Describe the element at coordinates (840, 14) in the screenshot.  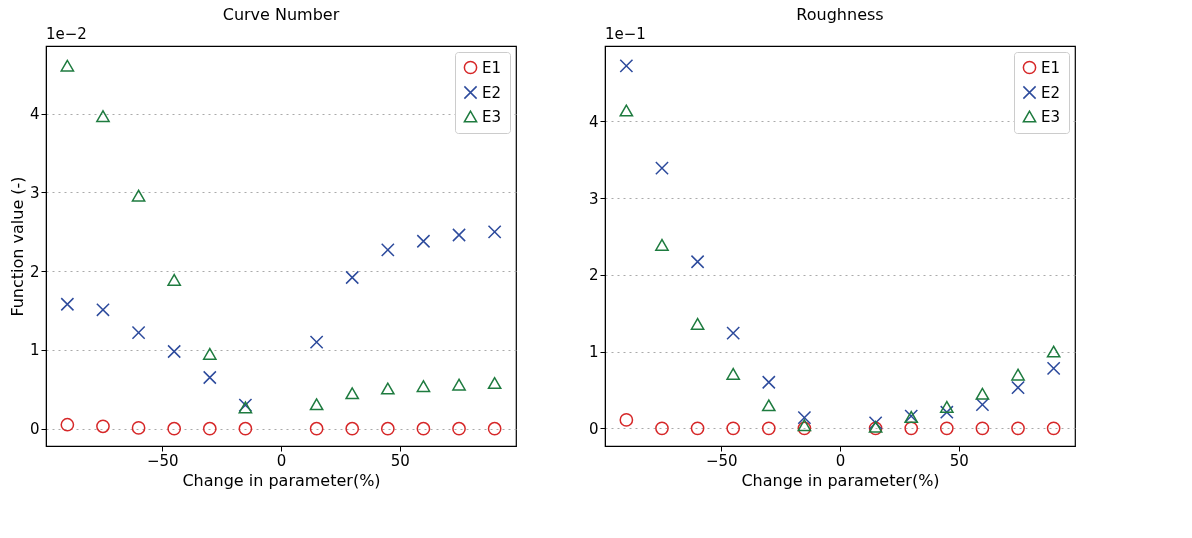
I see `chart-title: Roughness` at that location.